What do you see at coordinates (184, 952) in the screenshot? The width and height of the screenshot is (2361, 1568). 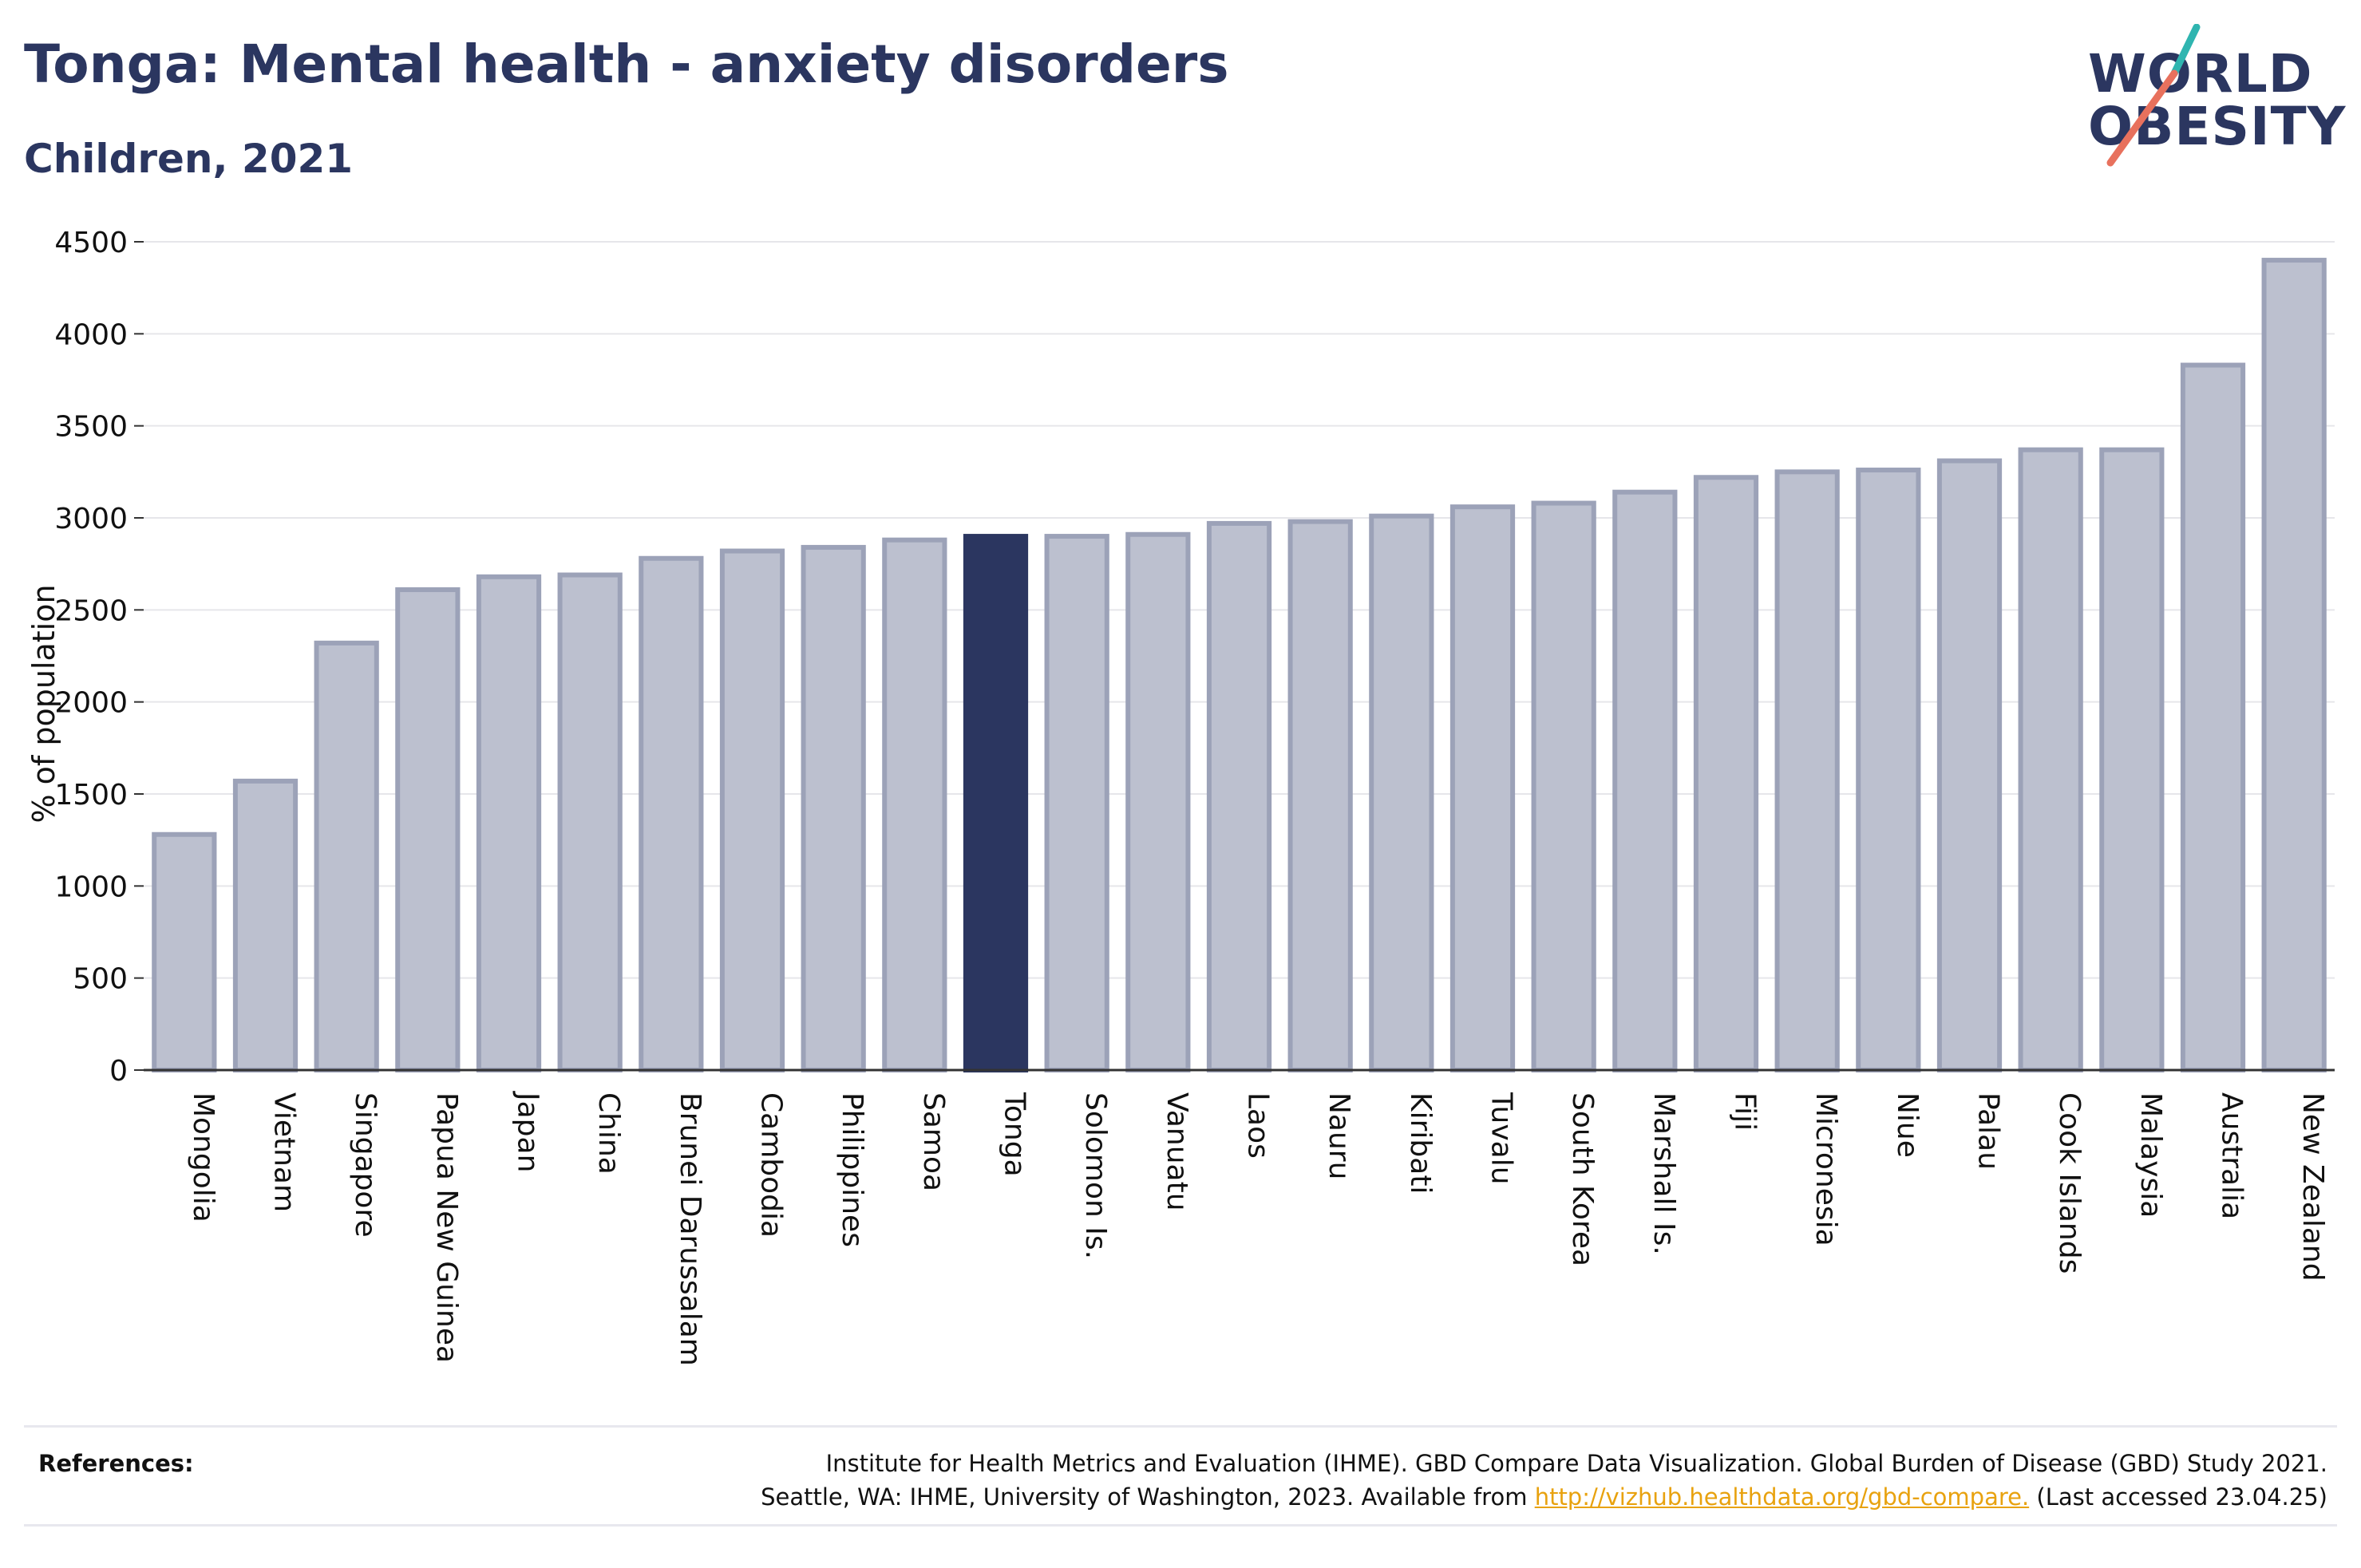 I see `bar-mongolia` at bounding box center [184, 952].